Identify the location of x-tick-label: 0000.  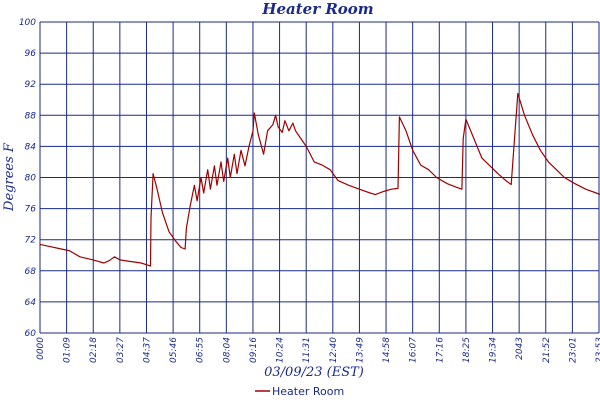
(41, 348).